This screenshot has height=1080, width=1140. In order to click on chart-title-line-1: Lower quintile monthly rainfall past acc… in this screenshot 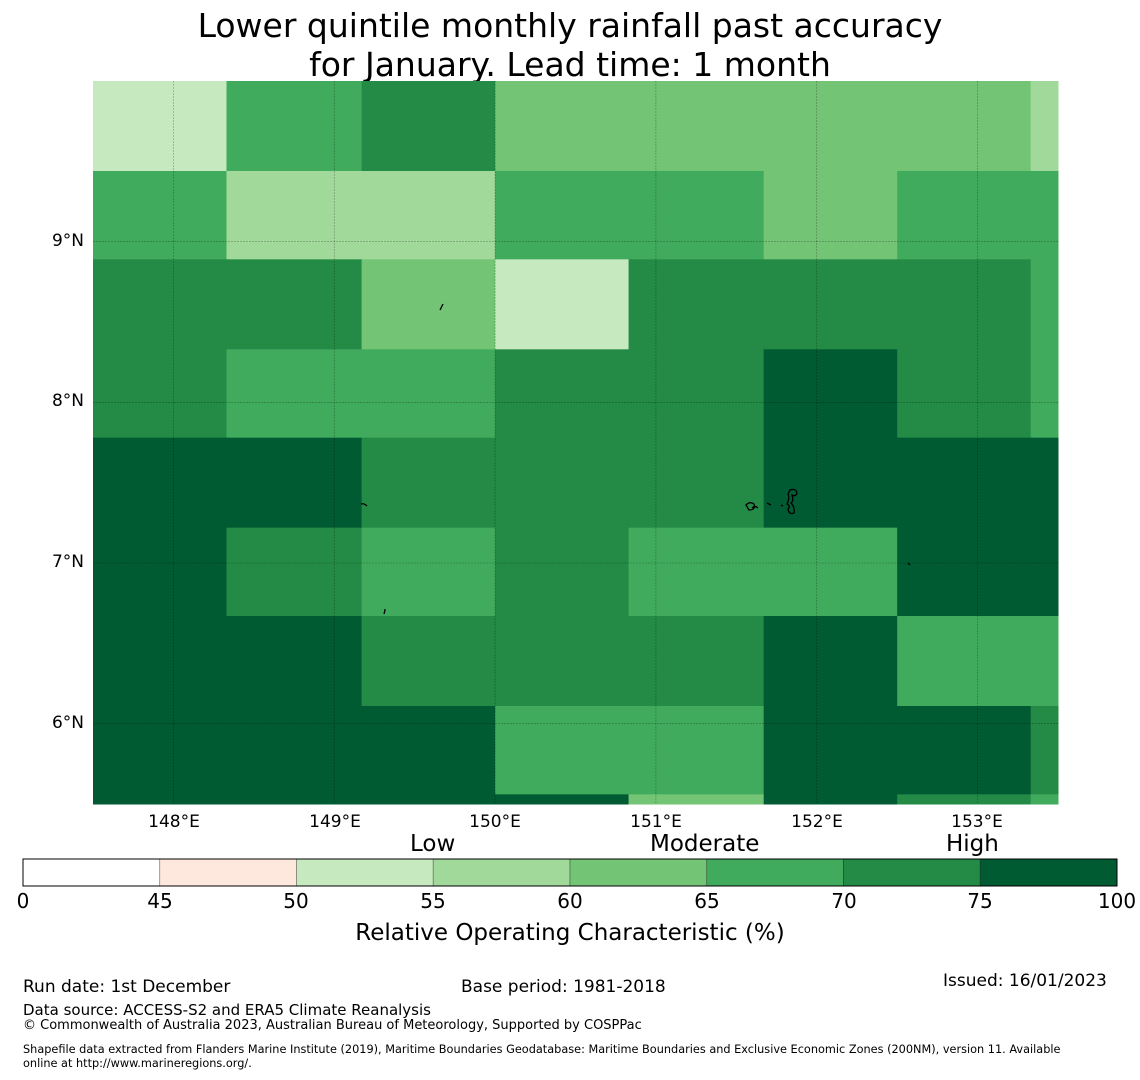, I will do `click(570, 25)`.